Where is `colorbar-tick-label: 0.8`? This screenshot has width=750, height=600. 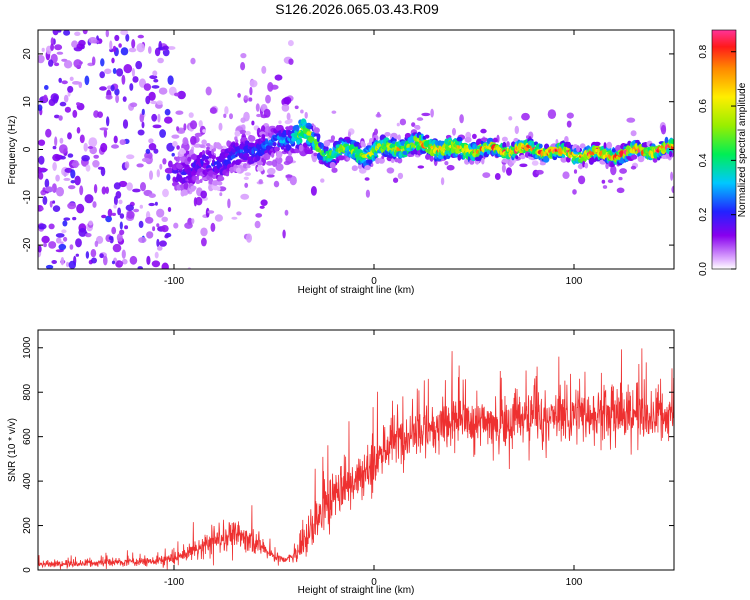 colorbar-tick-label: 0.8 is located at coordinates (703, 51).